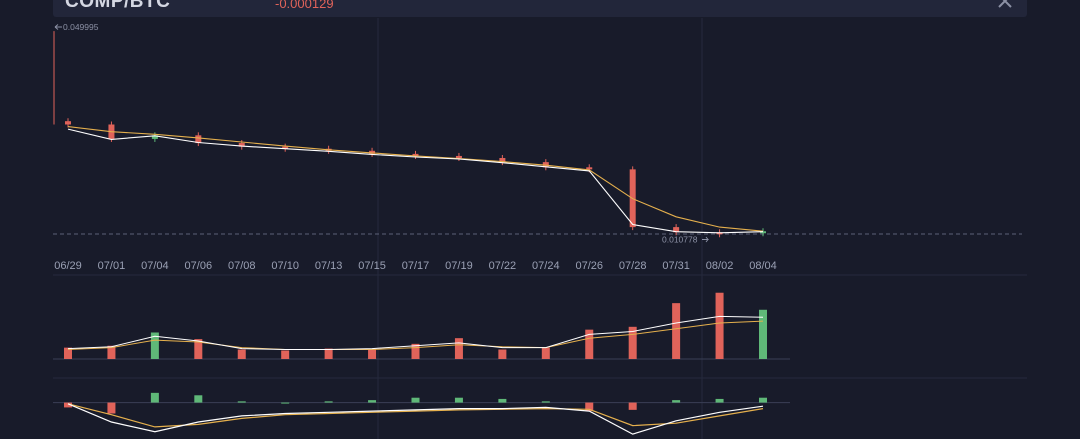  What do you see at coordinates (329, 266) in the screenshot?
I see `x-tick-label: 07/13` at bounding box center [329, 266].